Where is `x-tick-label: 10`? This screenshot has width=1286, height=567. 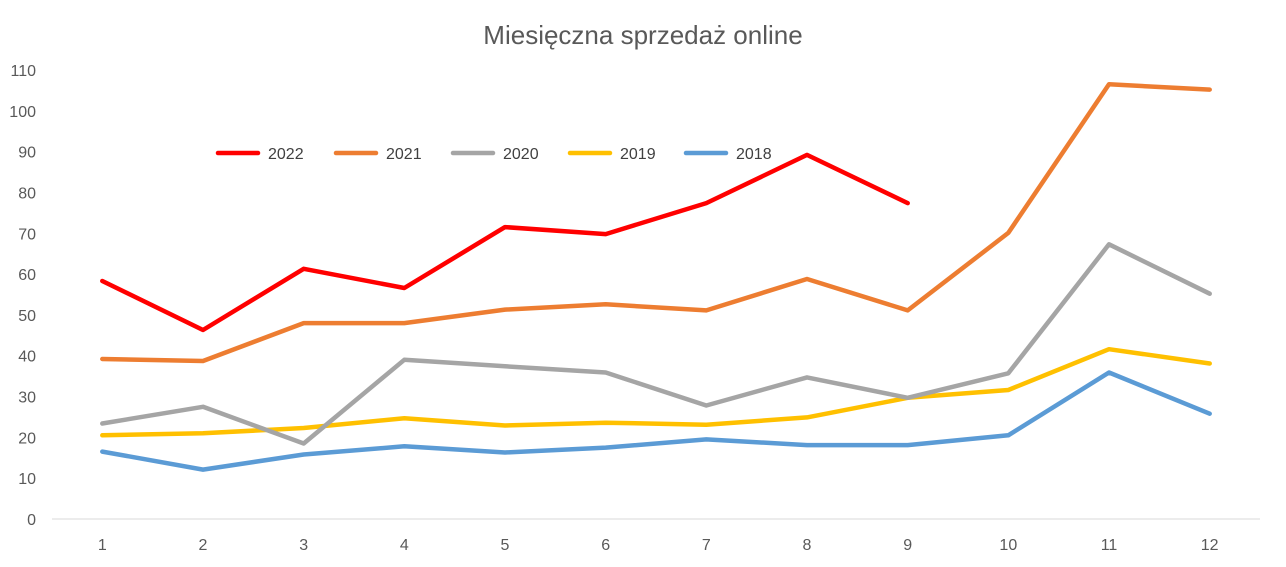 x-tick-label: 10 is located at coordinates (1008, 545).